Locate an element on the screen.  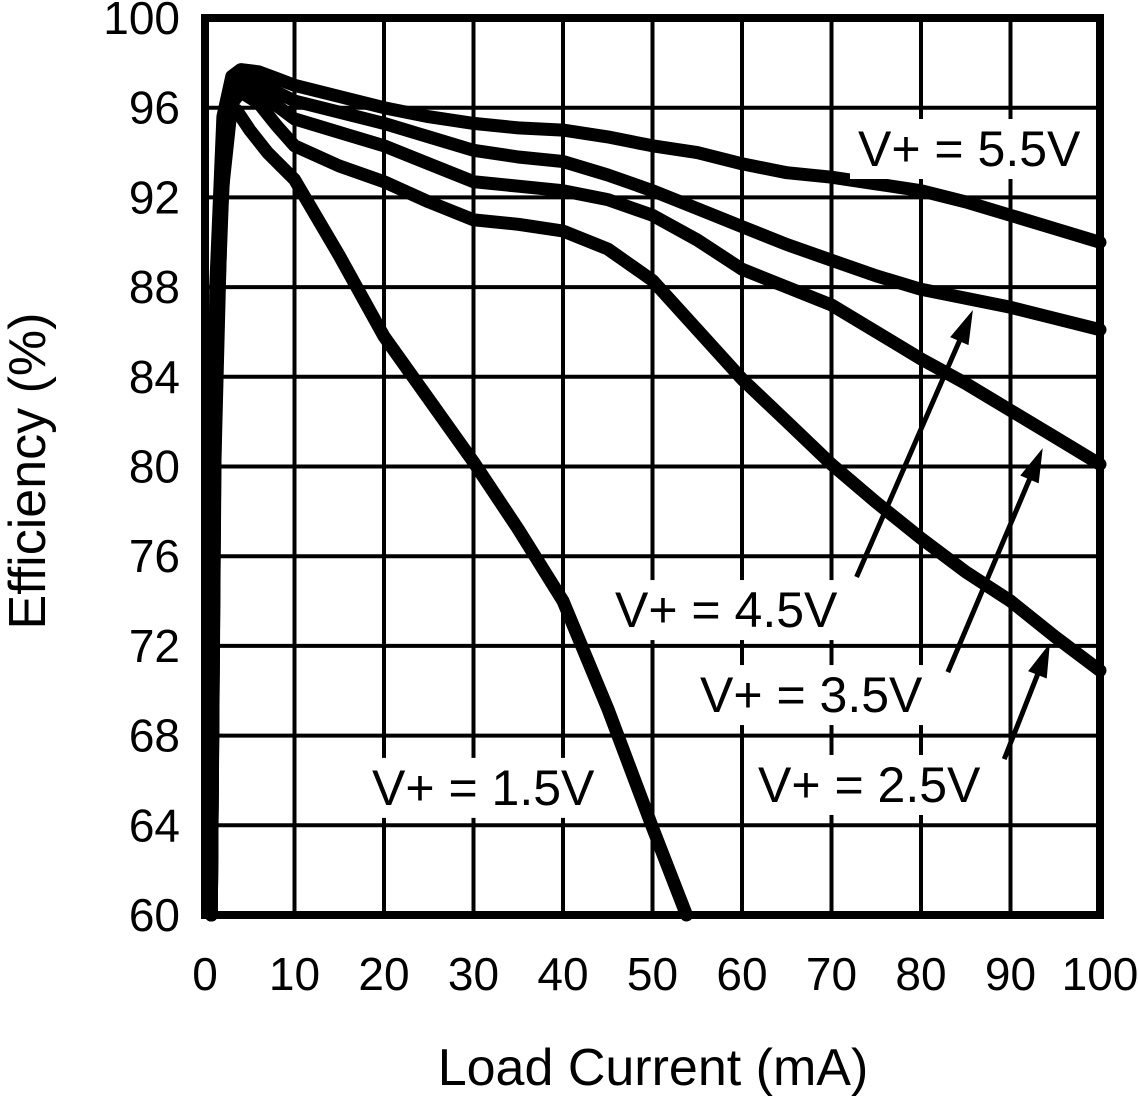
y-tick-label: 60 is located at coordinates (154, 915).